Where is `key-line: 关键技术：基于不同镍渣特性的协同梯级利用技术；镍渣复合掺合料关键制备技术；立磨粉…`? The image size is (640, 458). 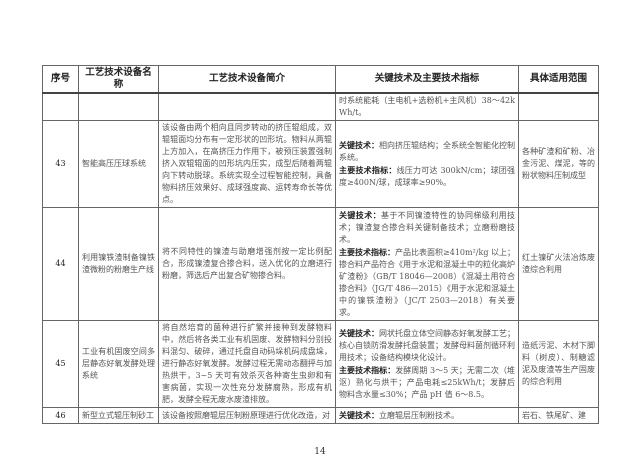
key-line: 关键技术：基于不同镍渣特性的协同梯级利用技术；镍渣复合掺合料关键制备技术；立磨粉… is located at coordinates (427, 227).